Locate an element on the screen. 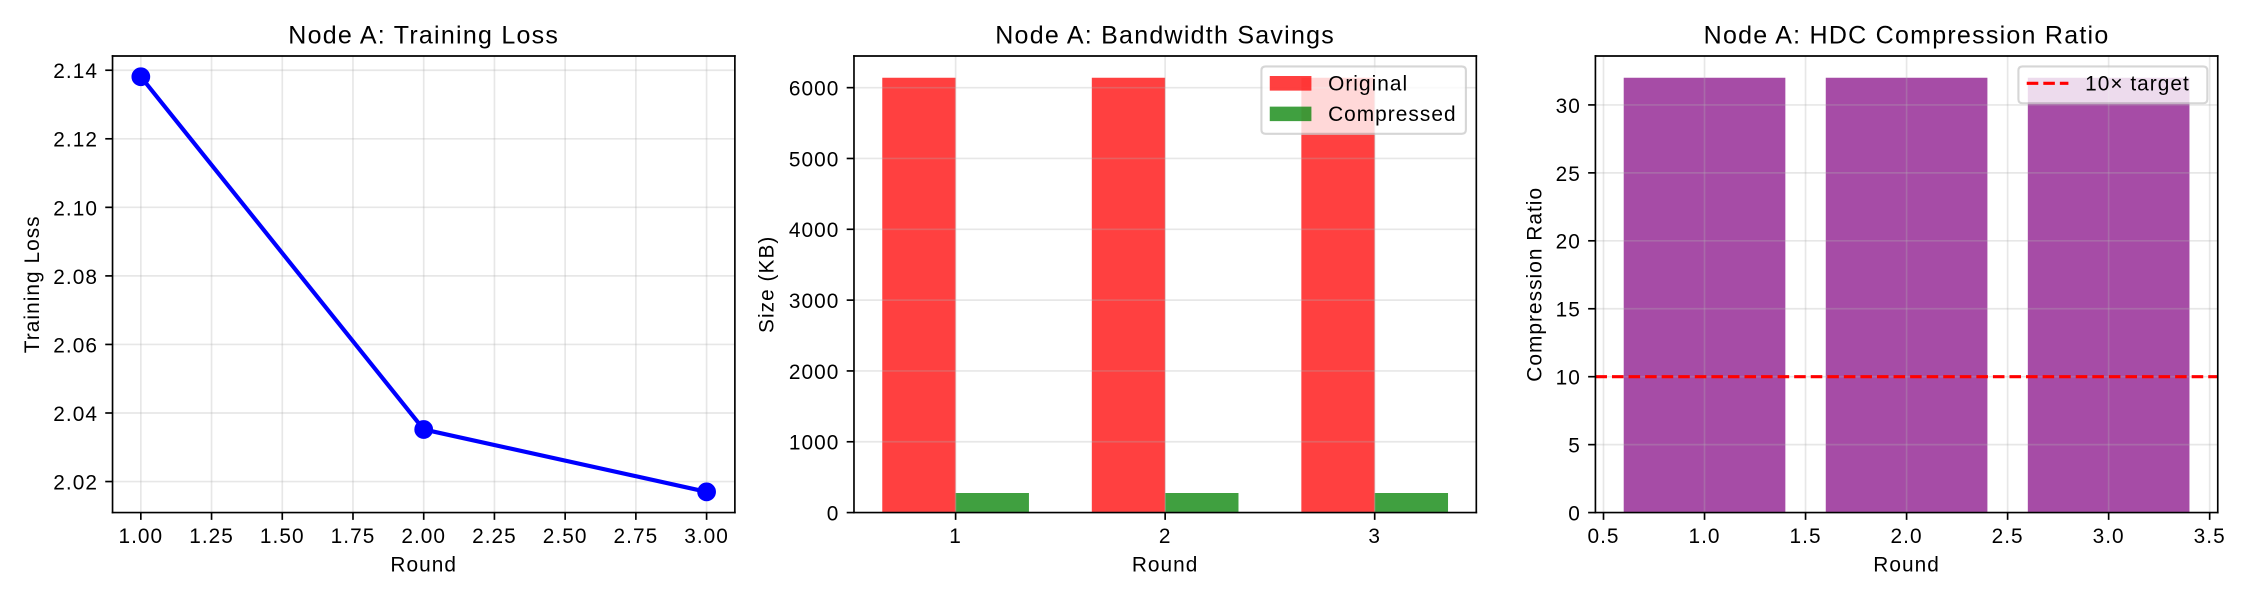 The image size is (2250, 600). svg-text: 2.06 is located at coordinates (75, 345).